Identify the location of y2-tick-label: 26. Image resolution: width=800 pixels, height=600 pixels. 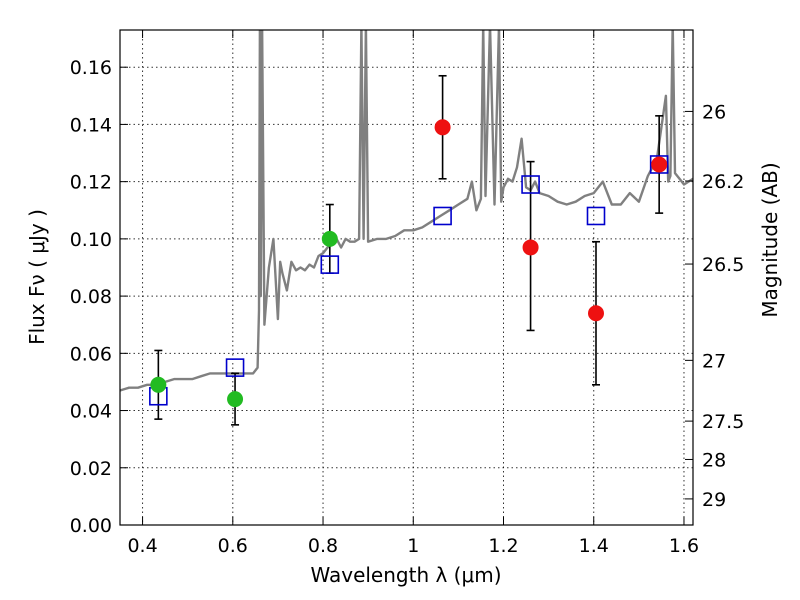
(714, 112).